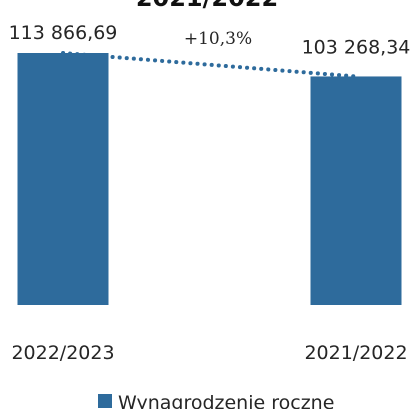  I want to click on change-label: +10,3%, so click(218, 39).